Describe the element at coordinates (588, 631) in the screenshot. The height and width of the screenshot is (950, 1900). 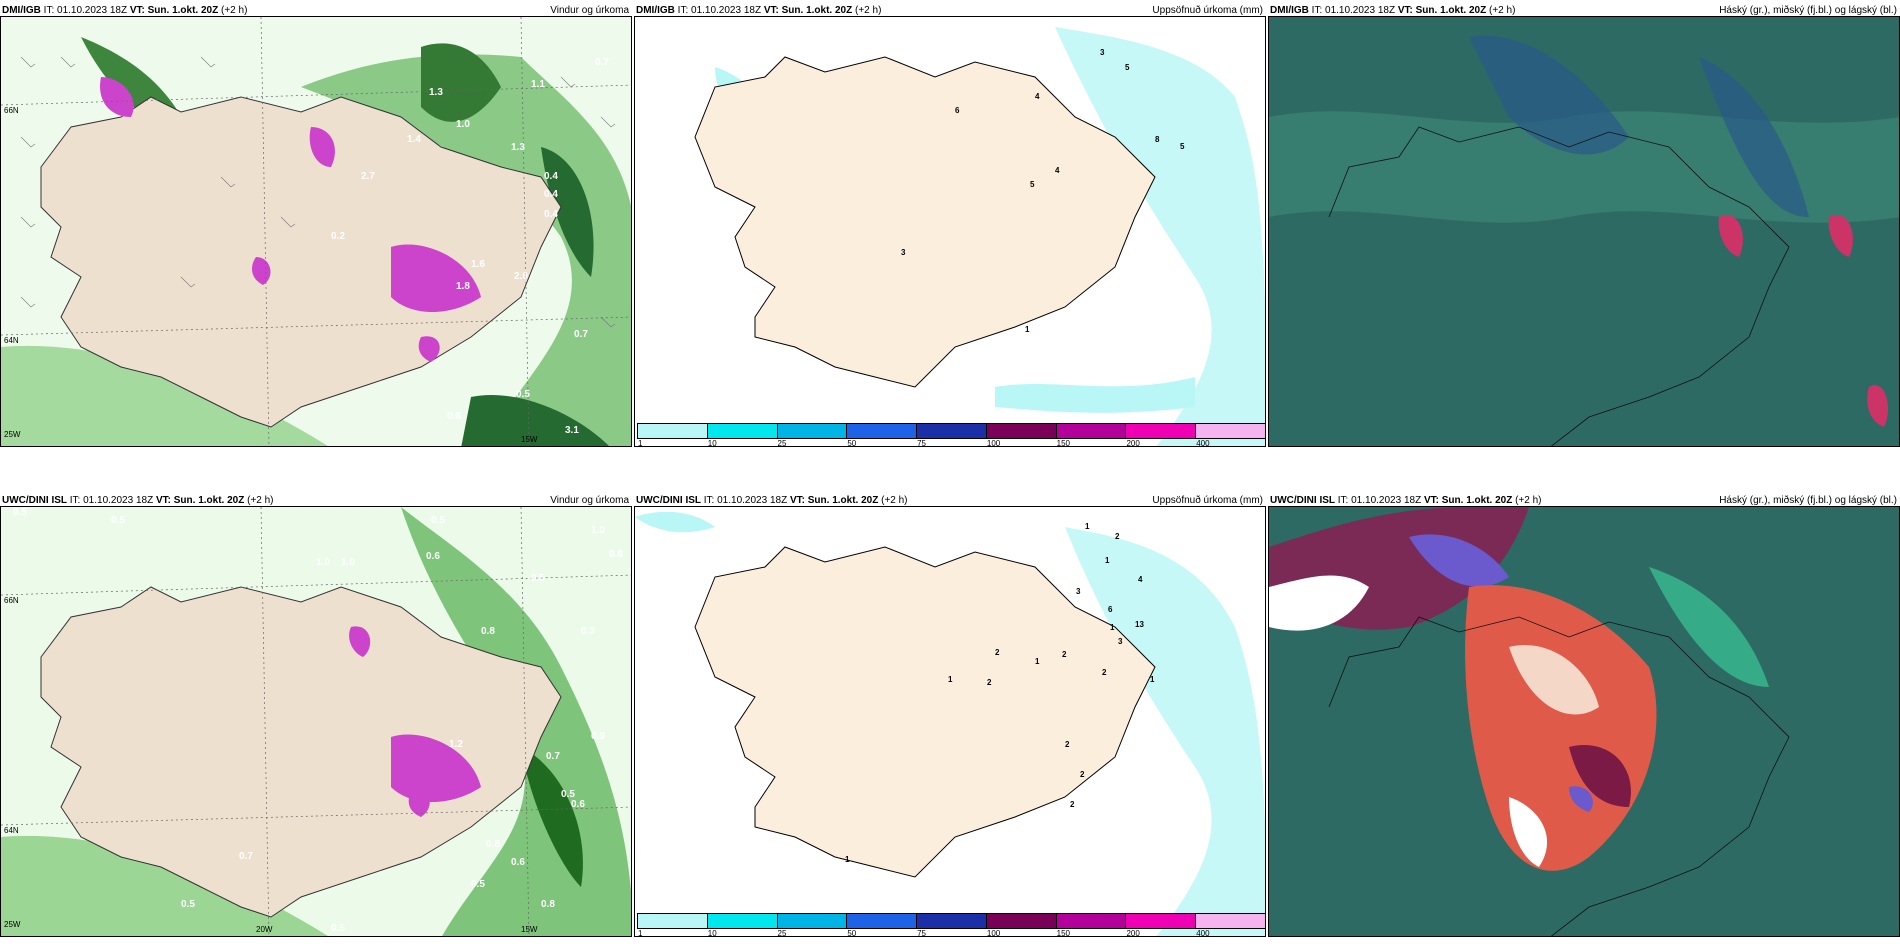
I see `value-label: 0.3` at that location.